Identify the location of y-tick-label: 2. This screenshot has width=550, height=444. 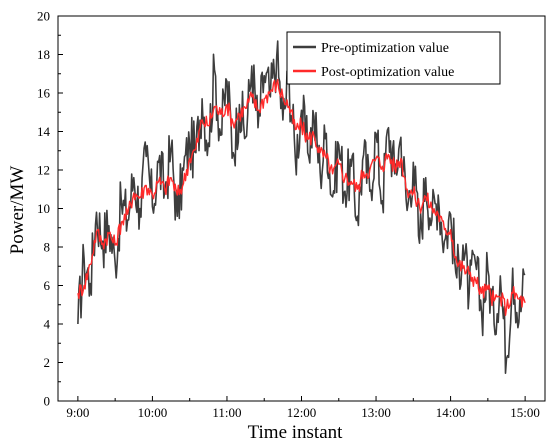
(47, 362).